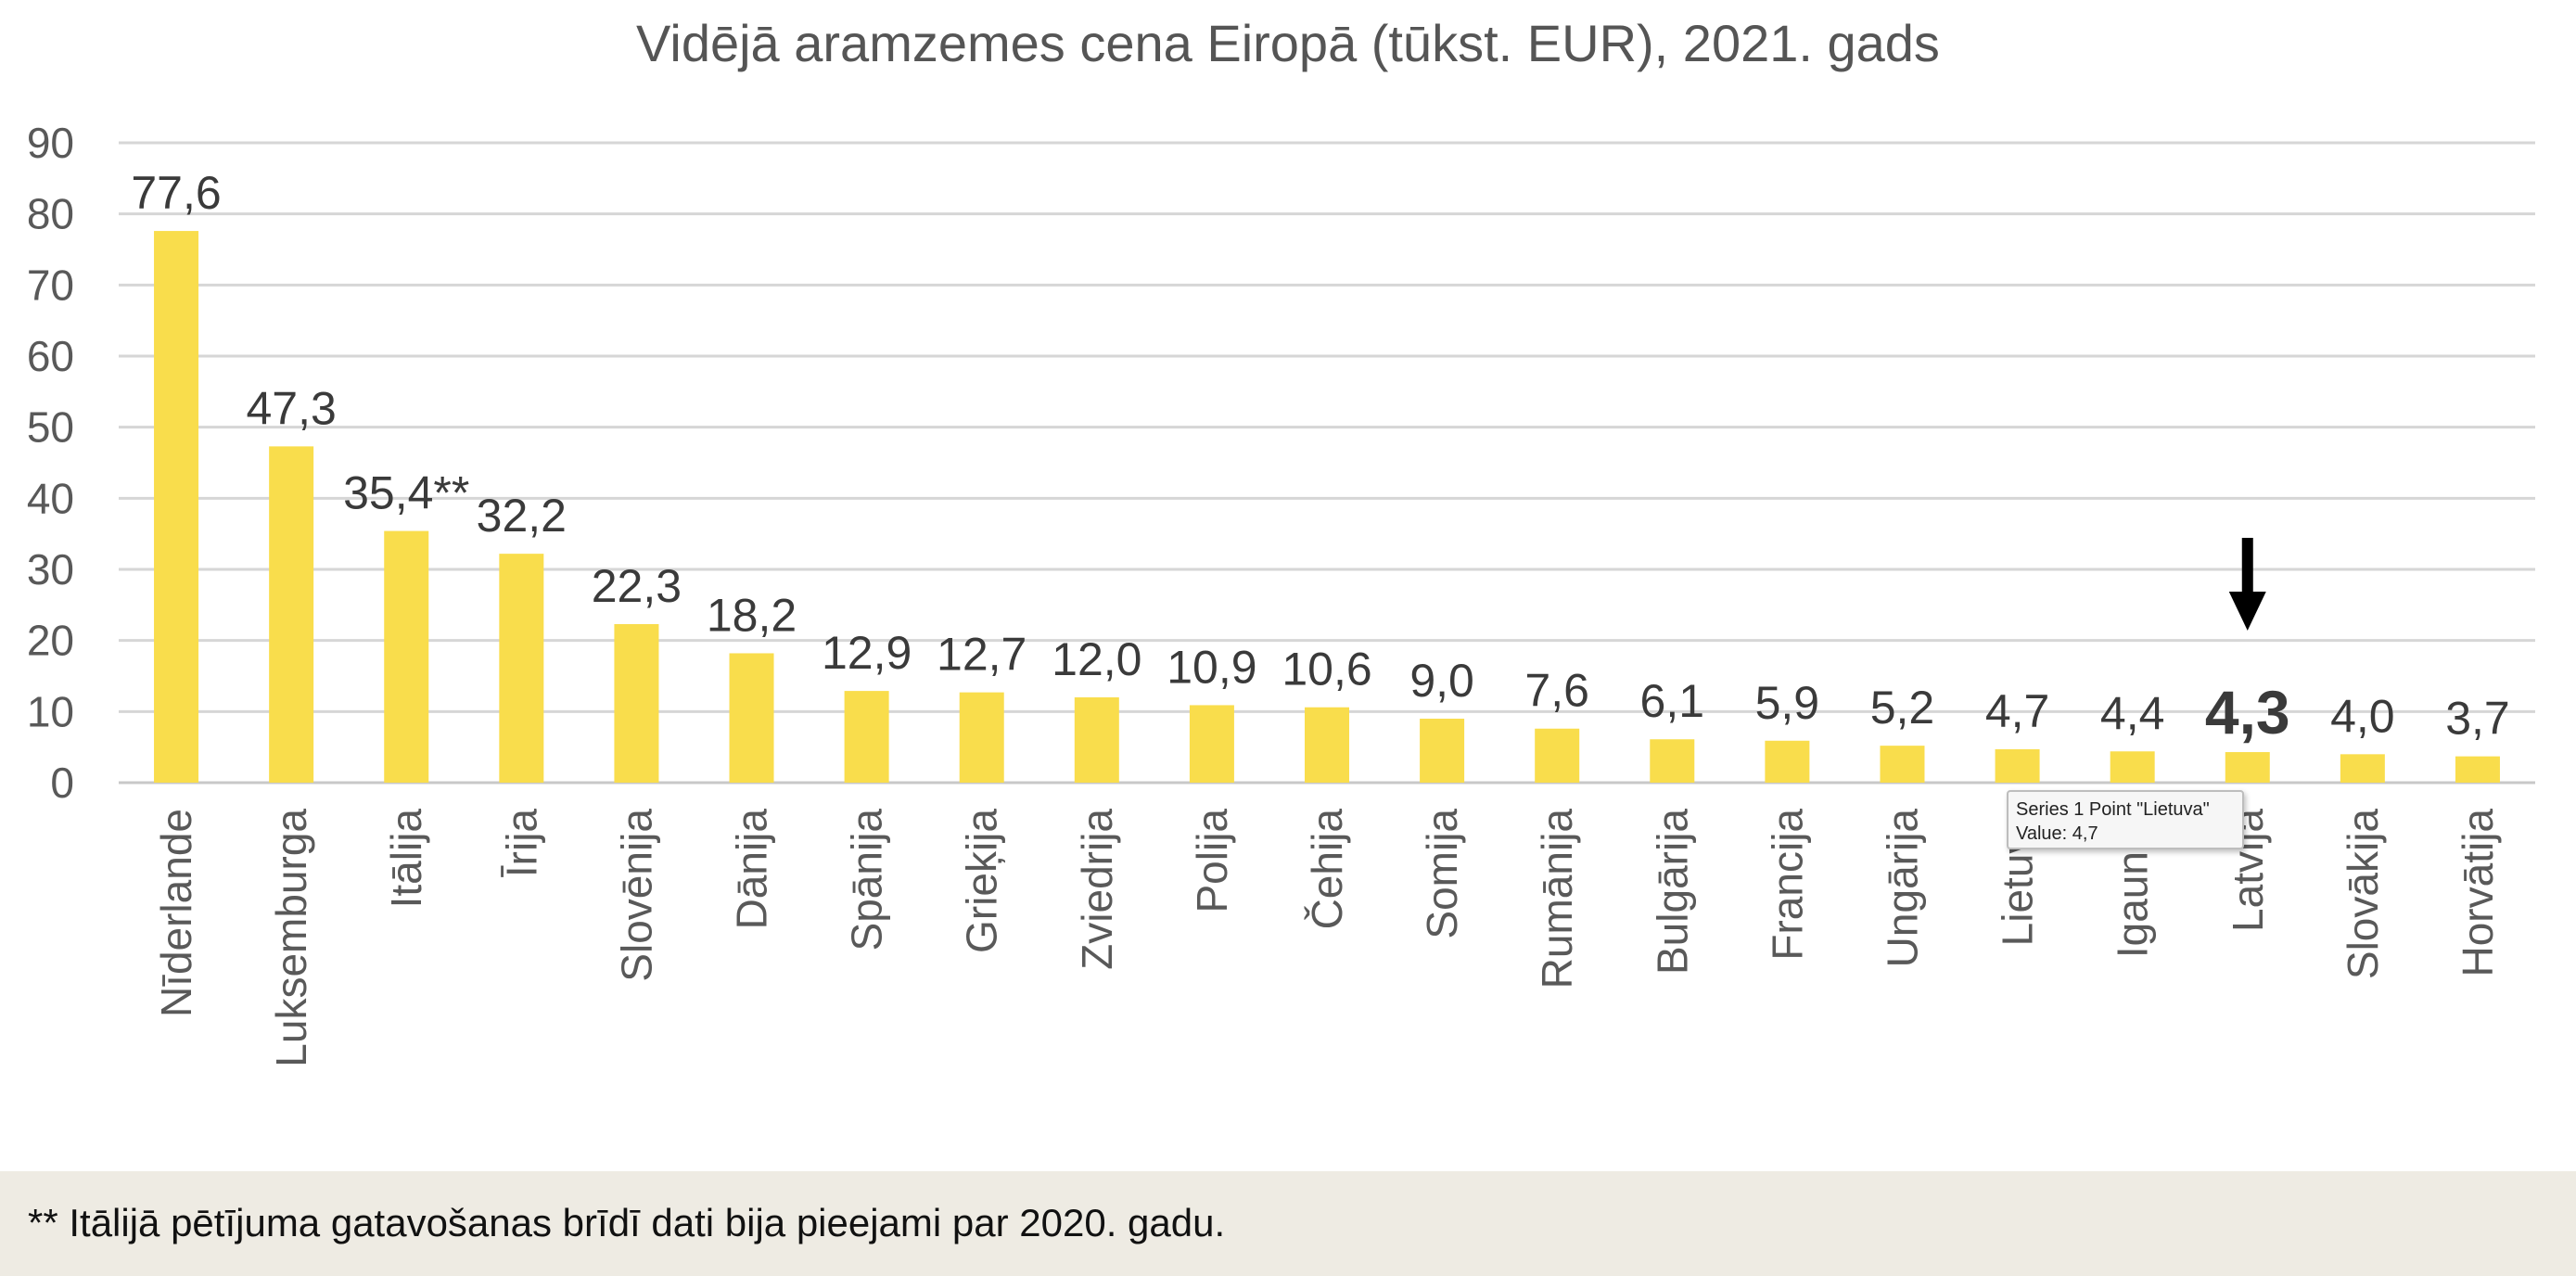 The height and width of the screenshot is (1276, 2576). Describe the element at coordinates (2132, 713) in the screenshot. I see `data-label-17: 4,4` at that location.